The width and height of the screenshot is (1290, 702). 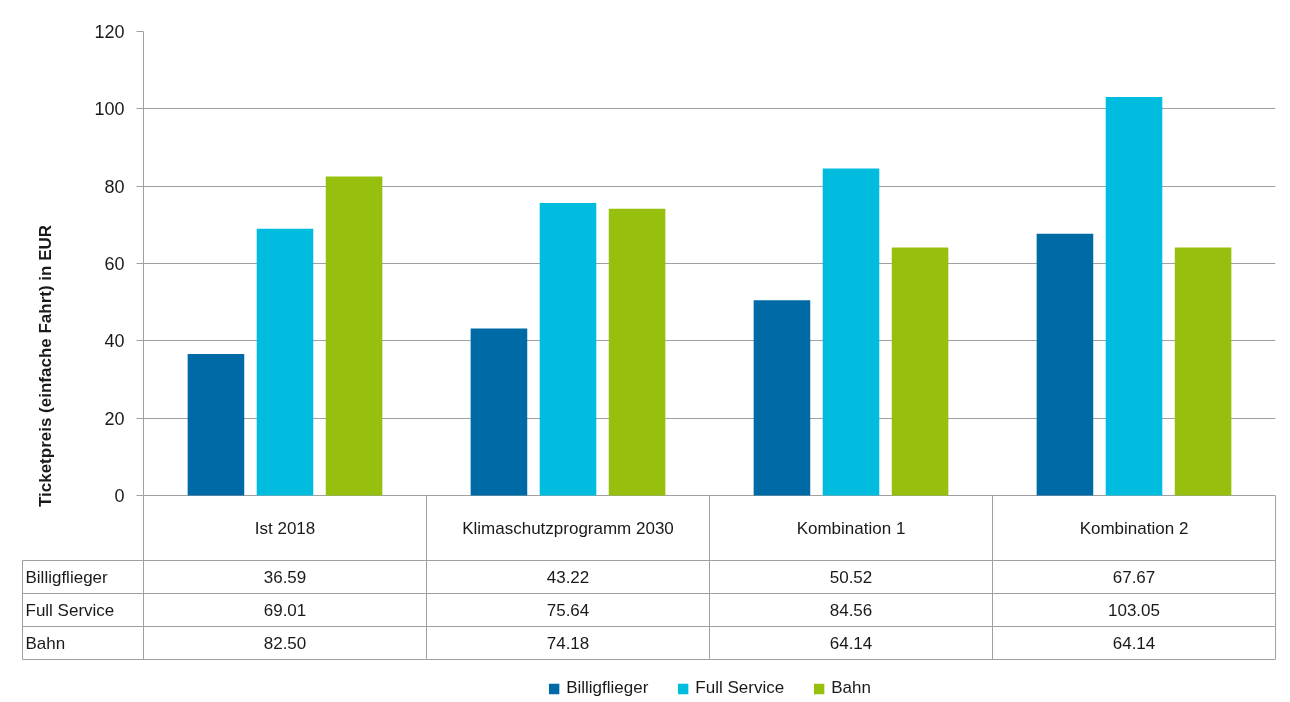 I want to click on data-label: 69.01, so click(x=285, y=610).